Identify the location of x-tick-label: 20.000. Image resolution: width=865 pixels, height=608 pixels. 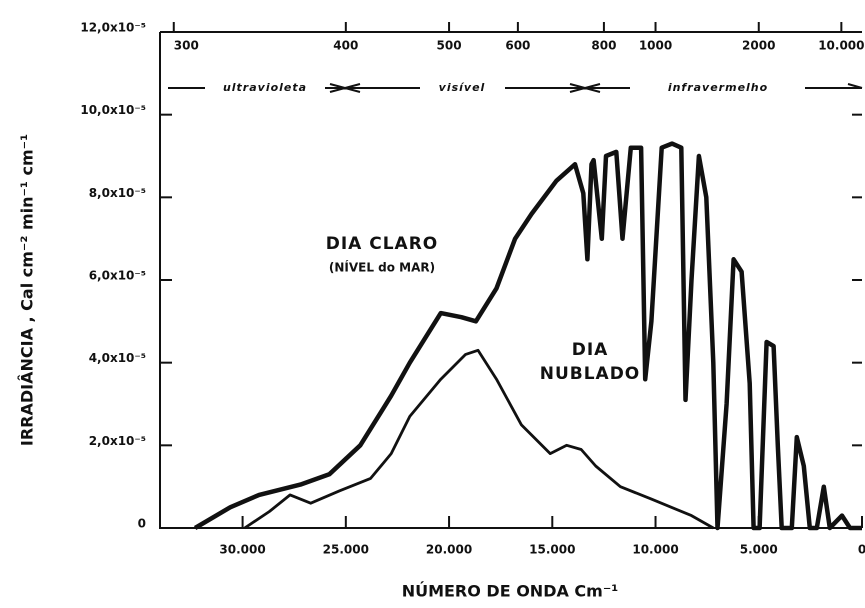
(449, 550).